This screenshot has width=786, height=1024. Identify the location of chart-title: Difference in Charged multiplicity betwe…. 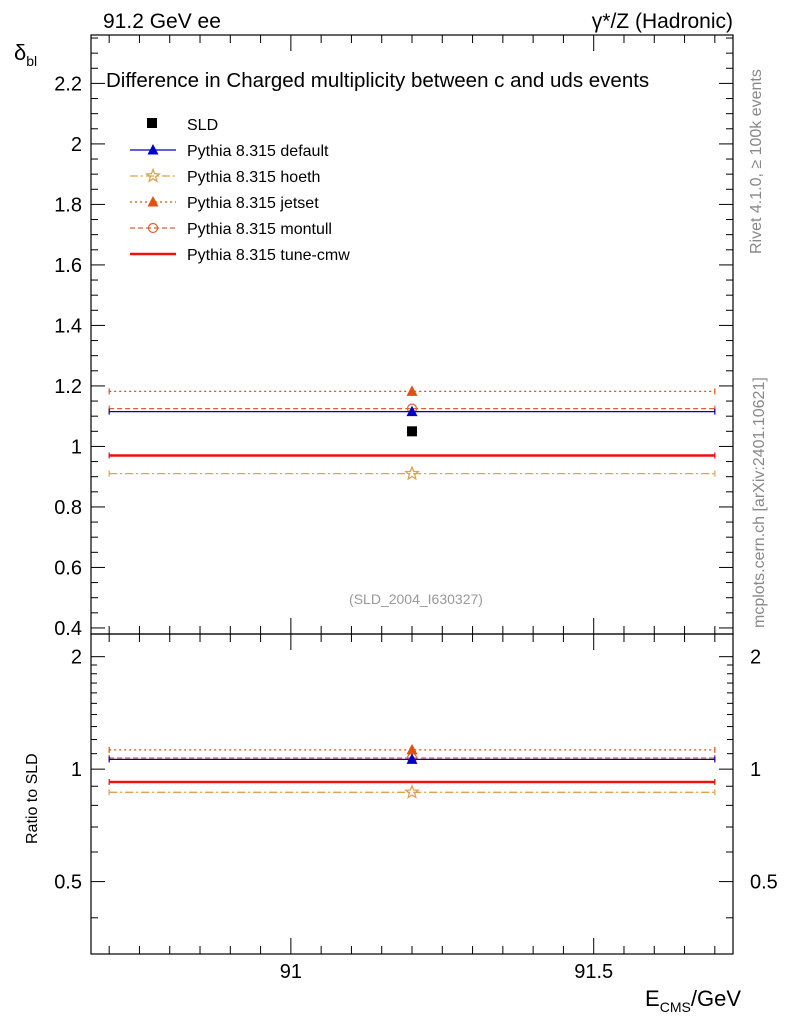
(377, 80).